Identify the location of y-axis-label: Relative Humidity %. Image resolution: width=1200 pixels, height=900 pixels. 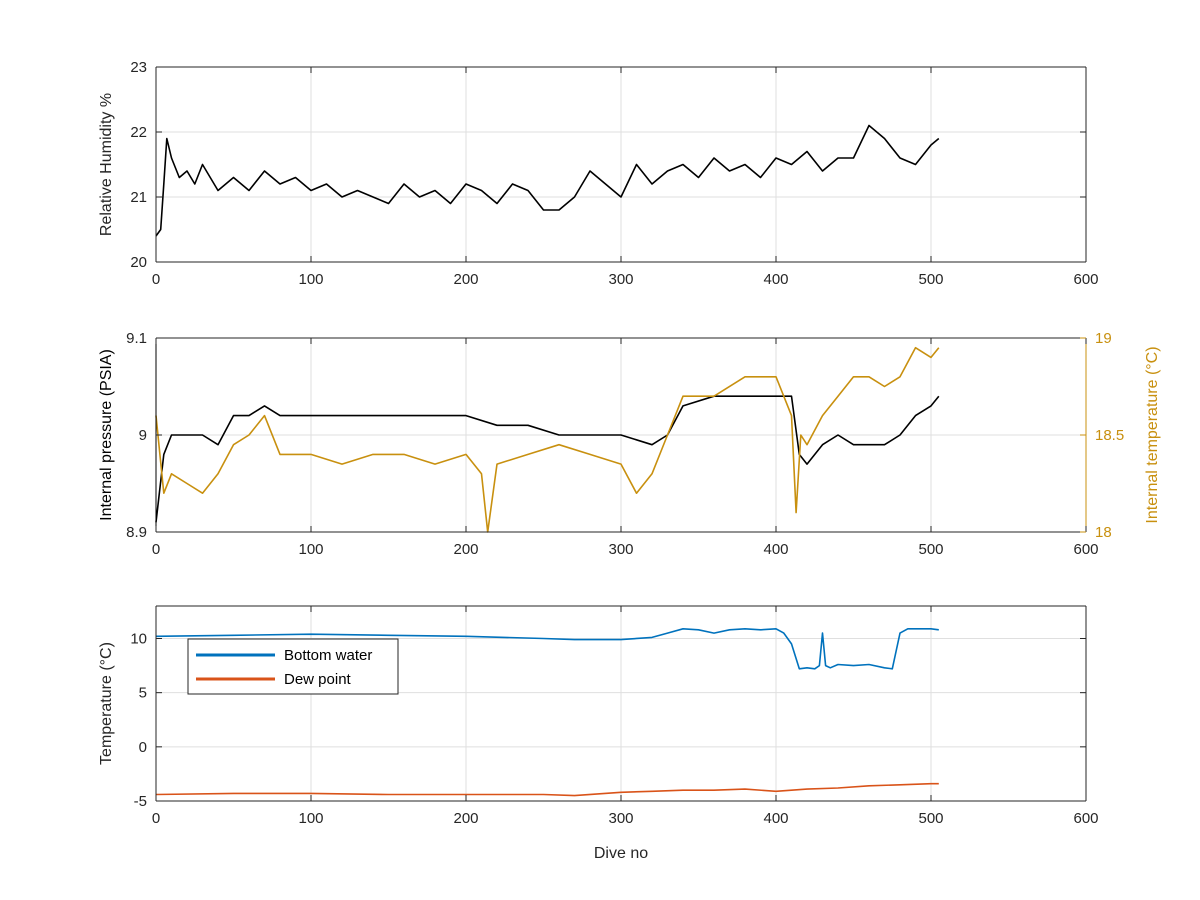
(106, 164).